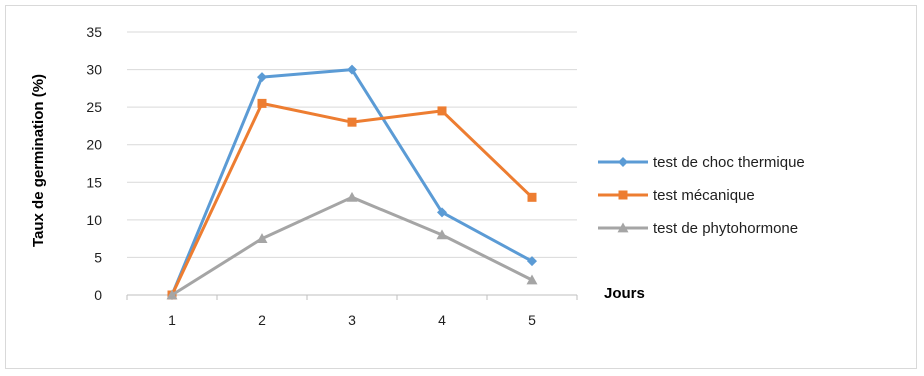  Describe the element at coordinates (442, 320) in the screenshot. I see `x-tick-label: 4` at that location.